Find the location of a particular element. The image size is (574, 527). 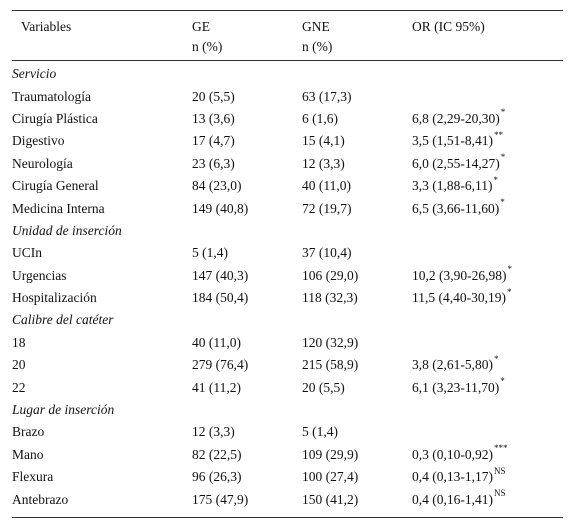

or-value: 0,4 (0,16-1,41) is located at coordinates (452, 499).